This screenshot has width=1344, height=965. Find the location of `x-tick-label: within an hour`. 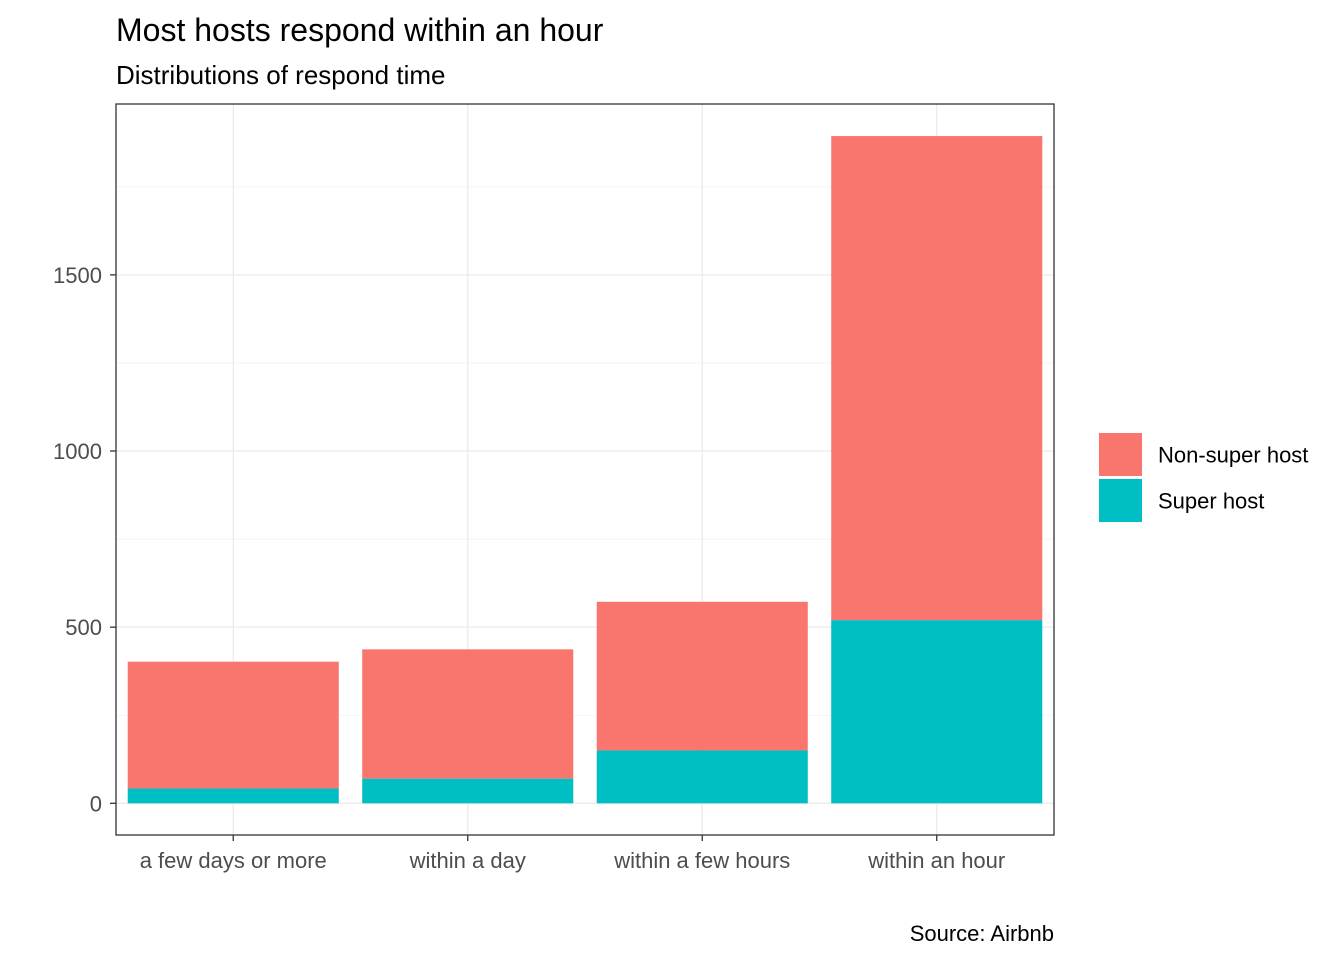

x-tick-label: within an hour is located at coordinates (936, 860).